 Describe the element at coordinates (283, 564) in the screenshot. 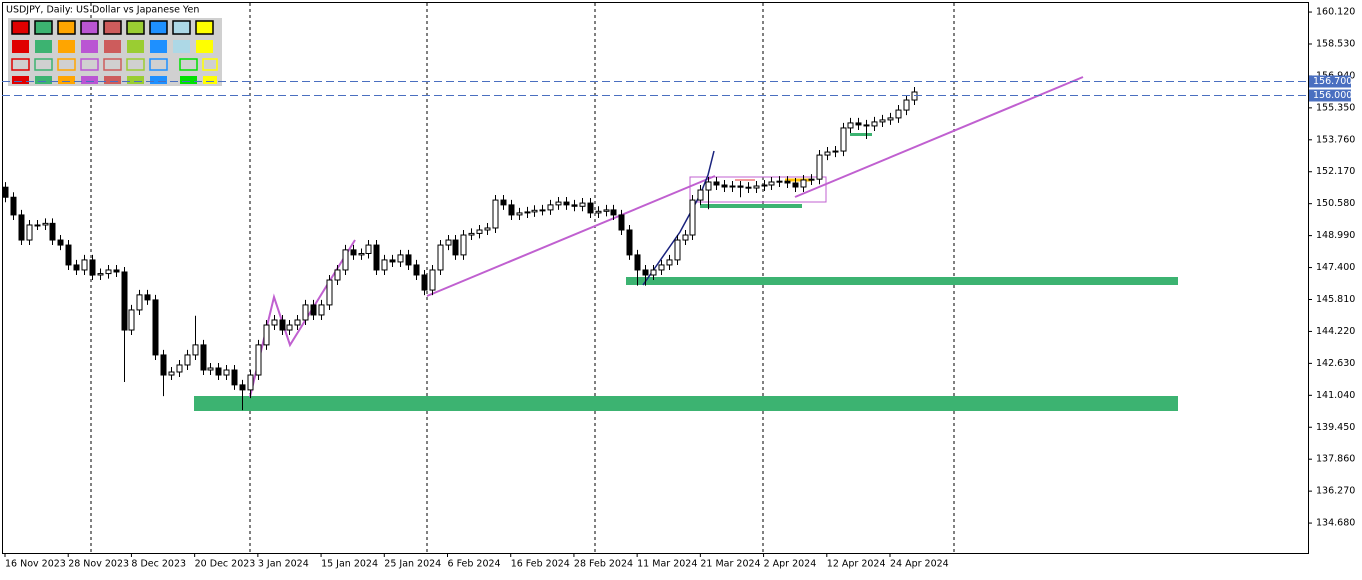

I see `x-tick-label: 3 Jan 2024` at that location.